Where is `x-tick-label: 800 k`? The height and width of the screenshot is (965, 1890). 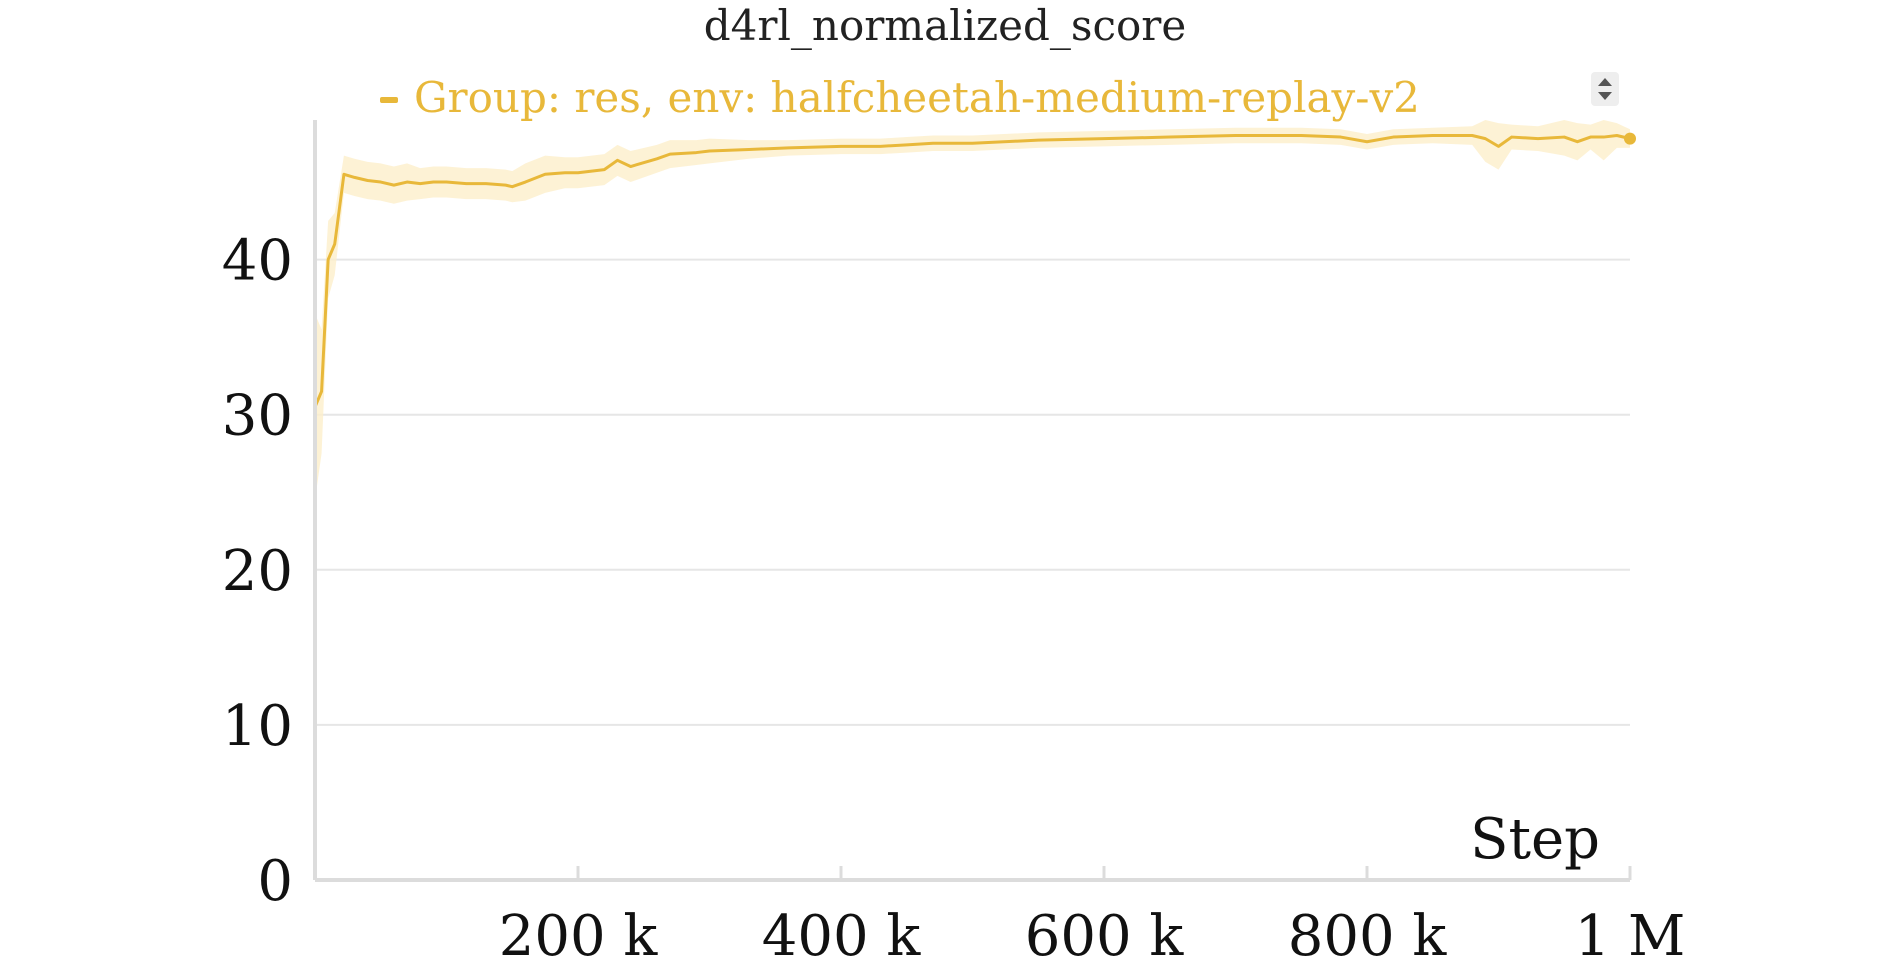
x-tick-label: 800 k is located at coordinates (1368, 934).